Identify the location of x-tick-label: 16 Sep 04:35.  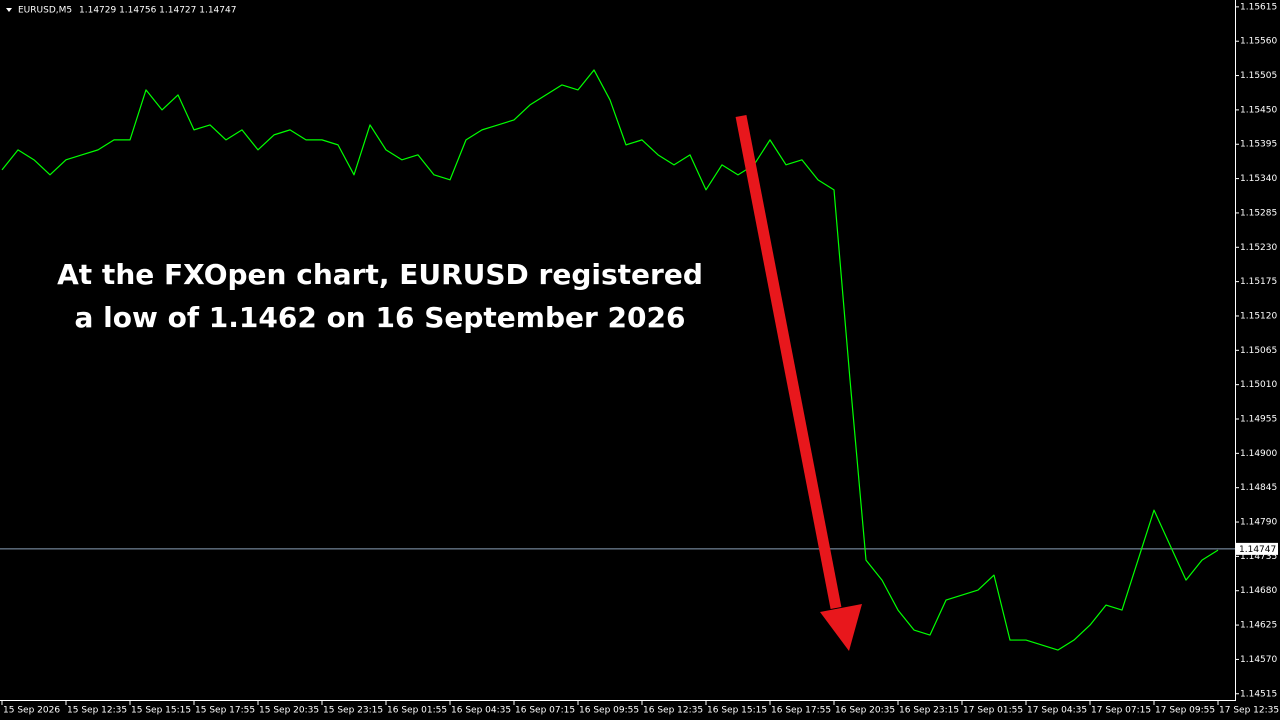
(481, 711).